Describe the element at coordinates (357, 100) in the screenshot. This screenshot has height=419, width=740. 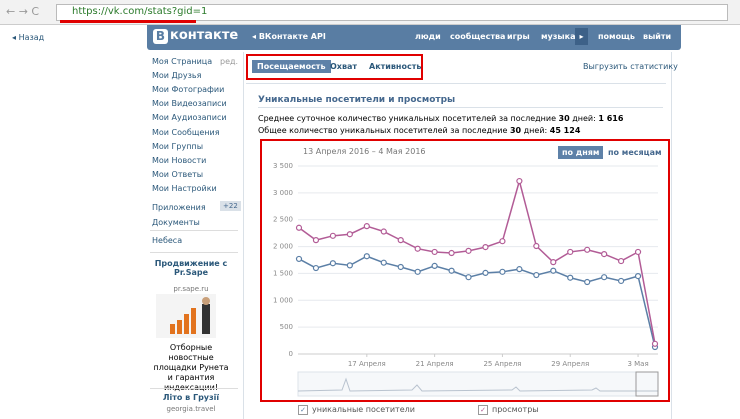
I see `section-title: Уникальные посетители и просмотры` at that location.